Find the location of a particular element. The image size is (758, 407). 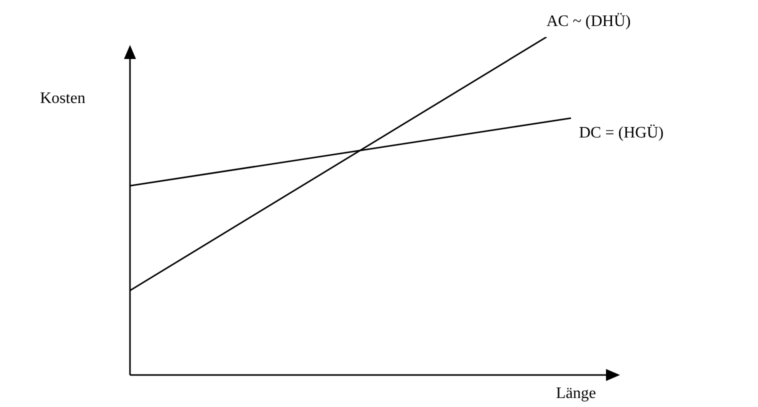

x-axis-title: Länge is located at coordinates (576, 394).